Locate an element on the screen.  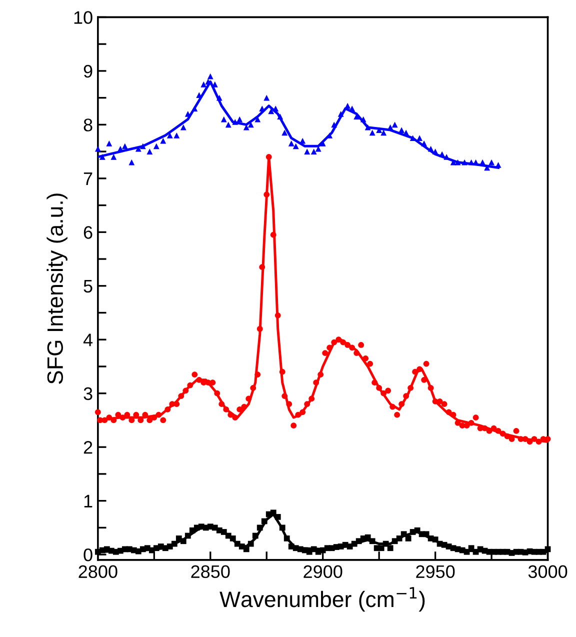
y-tick-label: 1 is located at coordinates (88, 501).